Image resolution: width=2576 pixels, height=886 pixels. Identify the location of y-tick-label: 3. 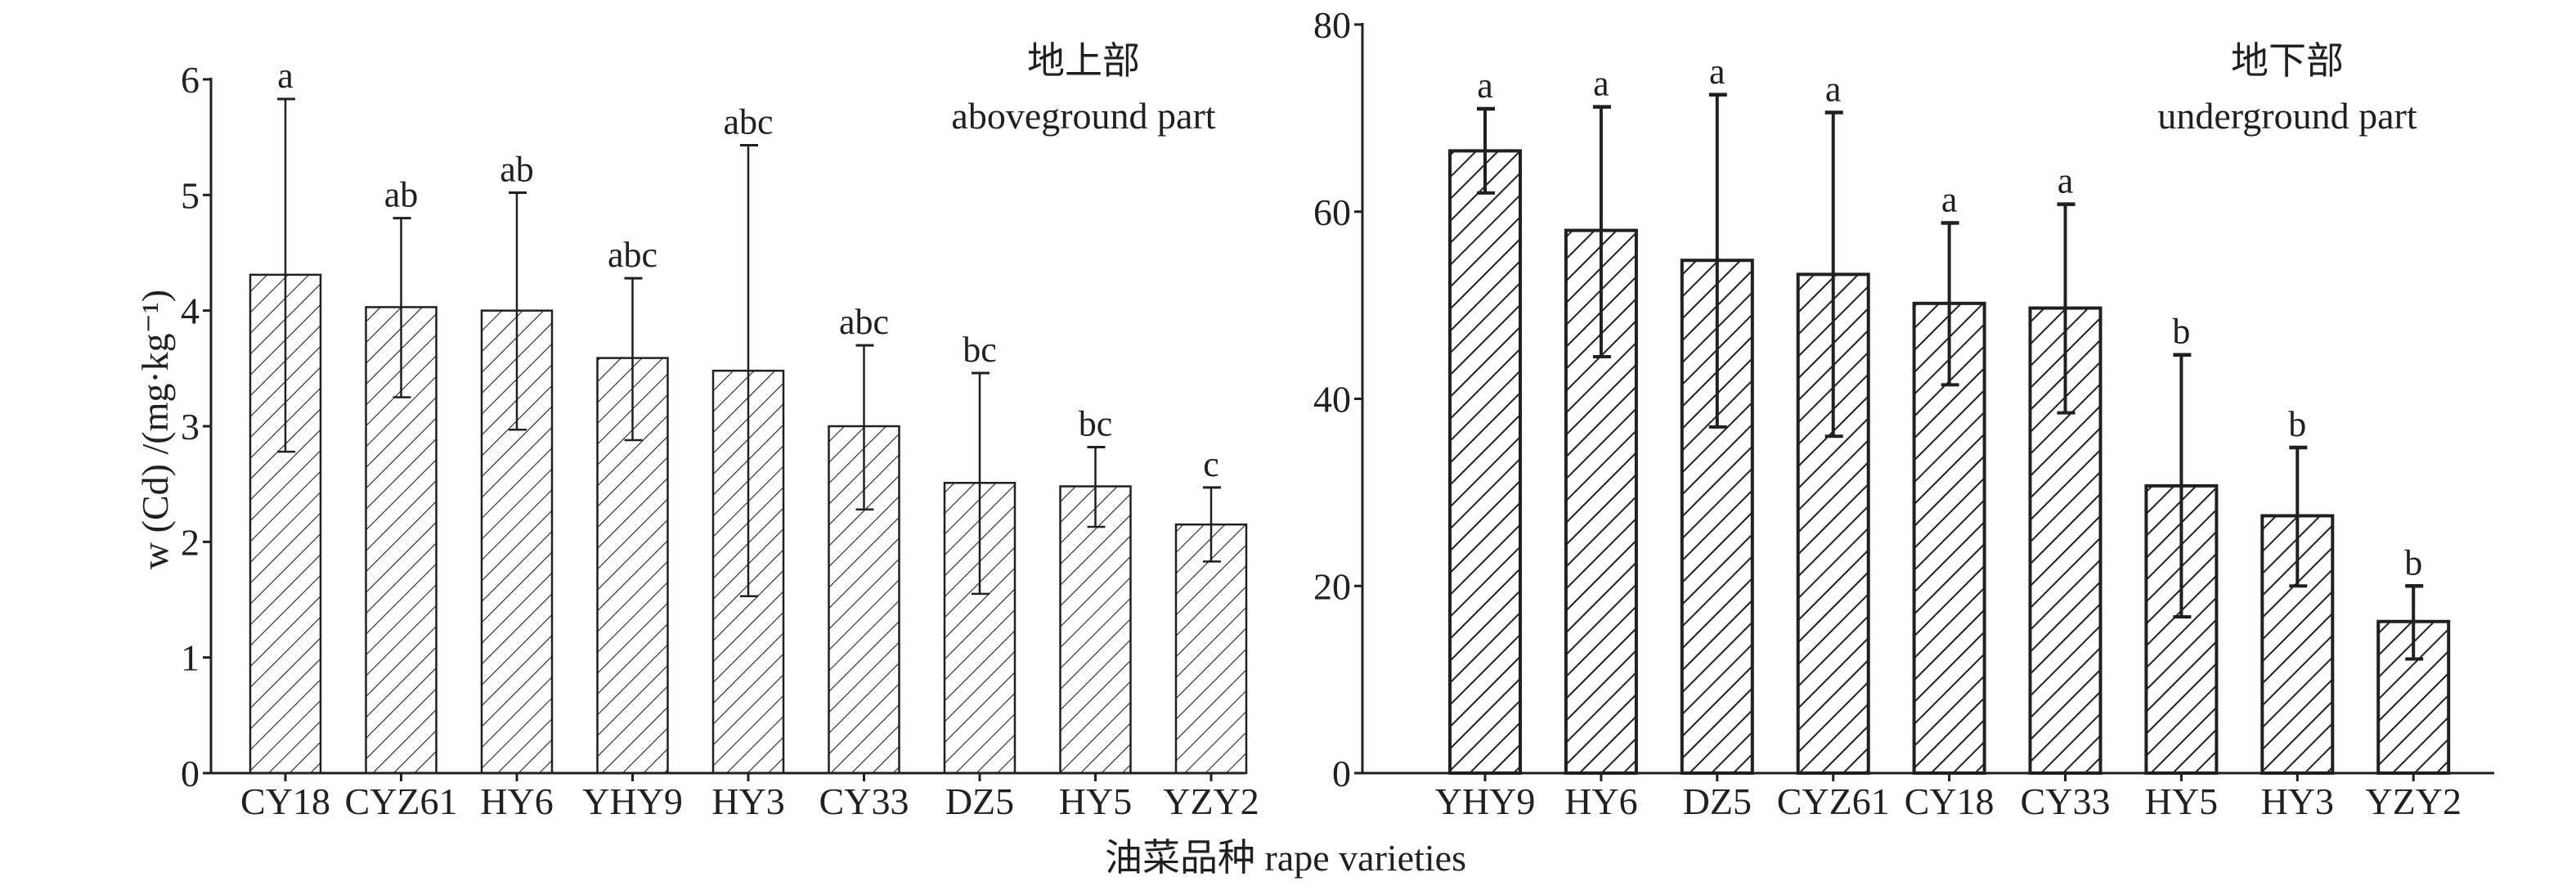
(190, 426).